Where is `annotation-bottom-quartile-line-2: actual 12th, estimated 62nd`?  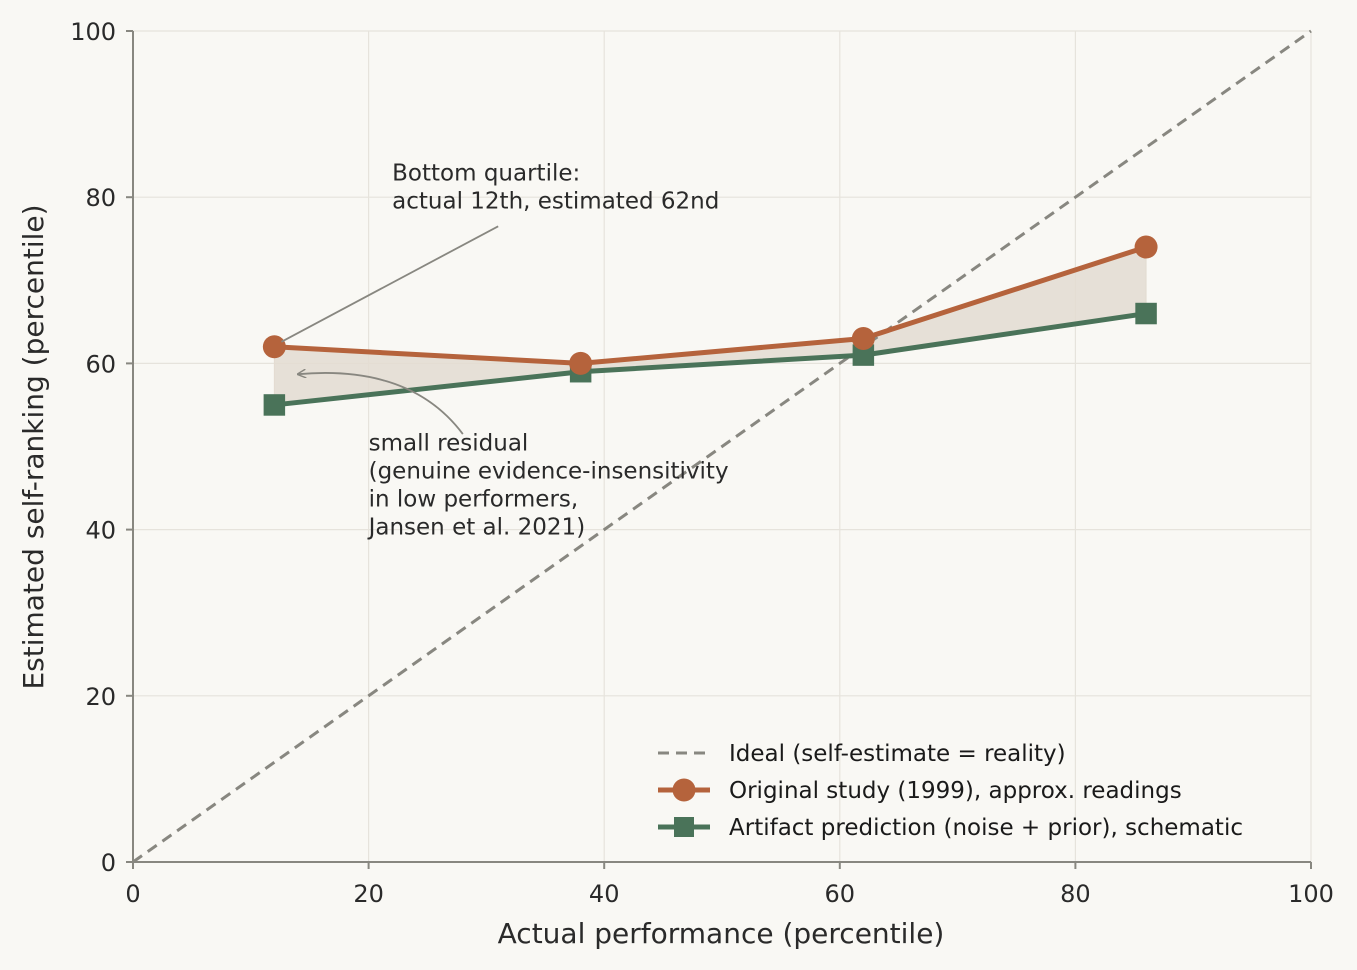
annotation-bottom-quartile-line-2: actual 12th, estimated 62nd is located at coordinates (555, 202).